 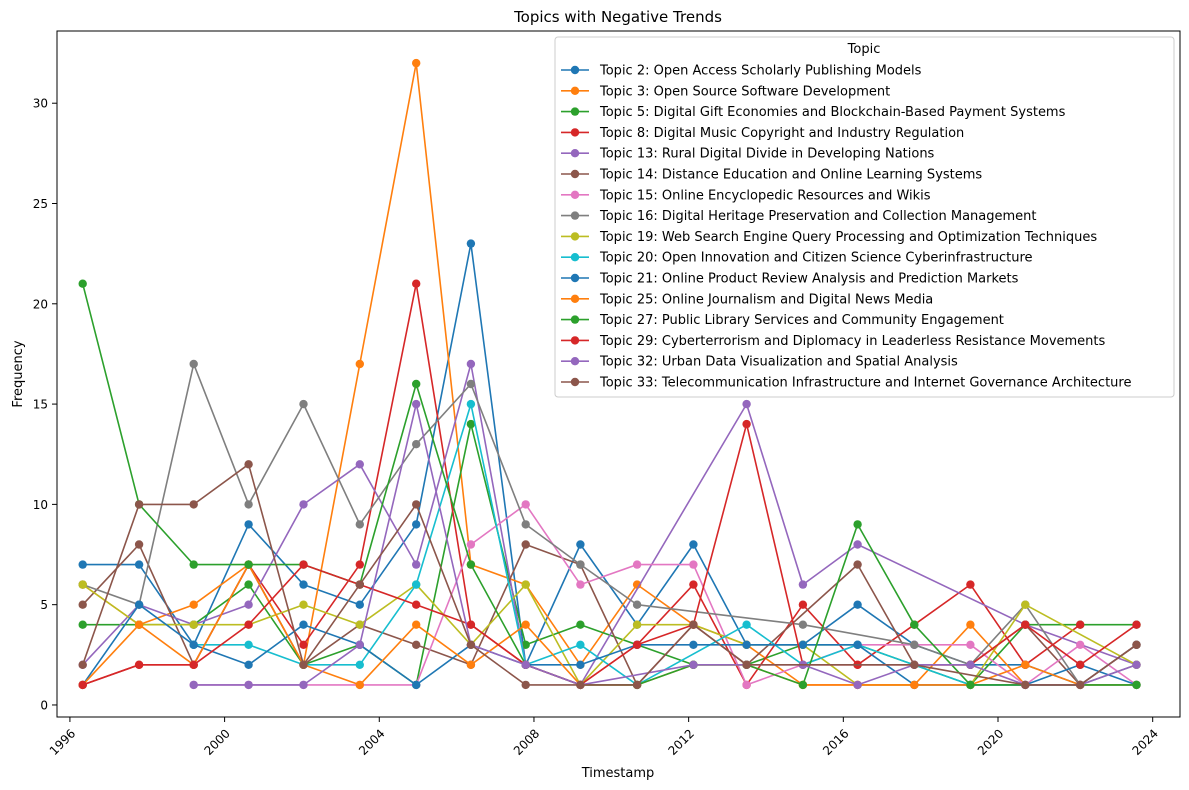 I want to click on y-tick-label: 30, so click(x=40, y=104).